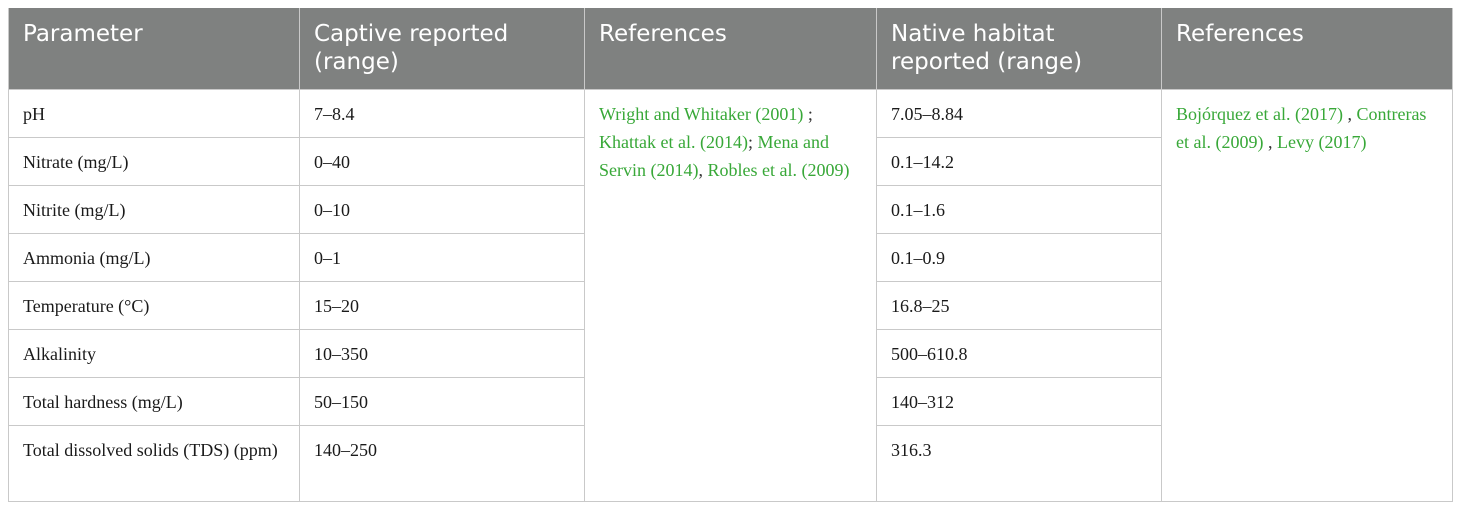 This screenshot has height=511, width=1460. What do you see at coordinates (154, 209) in the screenshot?
I see `parameter-cell: Nitrite (mg/L)` at bounding box center [154, 209].